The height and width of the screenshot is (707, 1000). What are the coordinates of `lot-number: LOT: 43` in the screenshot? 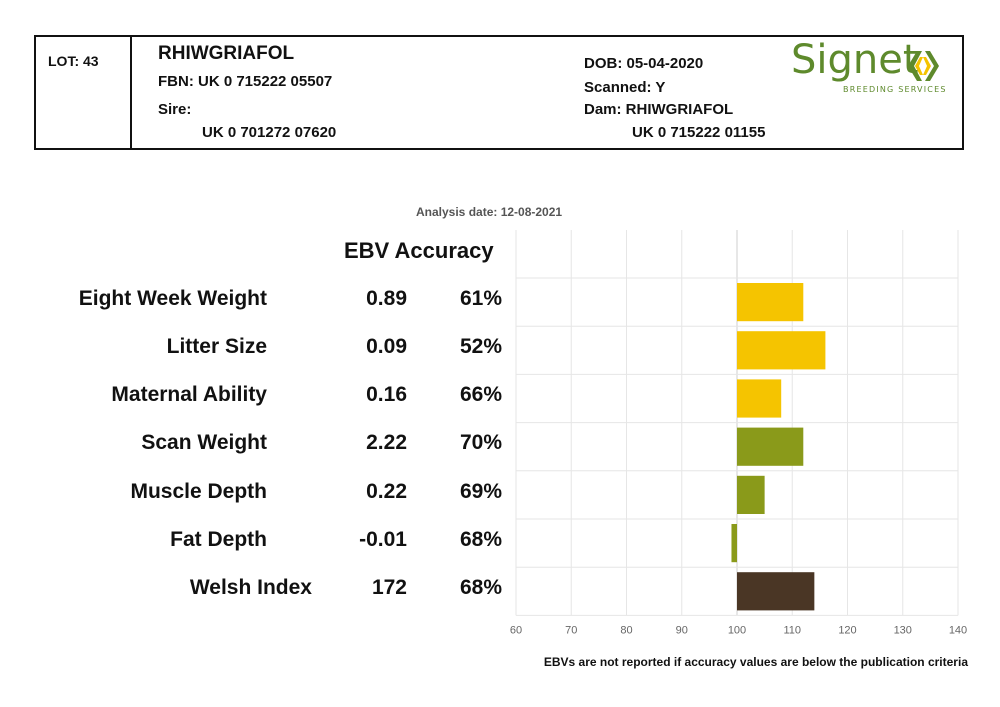 It's located at (73, 61).